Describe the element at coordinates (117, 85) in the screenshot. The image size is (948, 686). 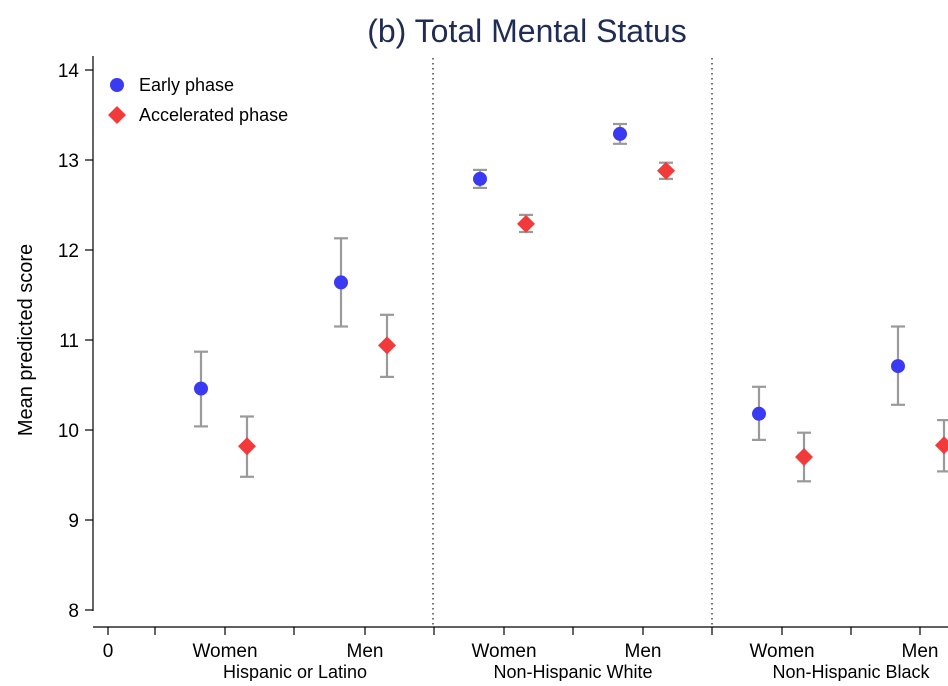
I see `legend-circle-icon` at that location.